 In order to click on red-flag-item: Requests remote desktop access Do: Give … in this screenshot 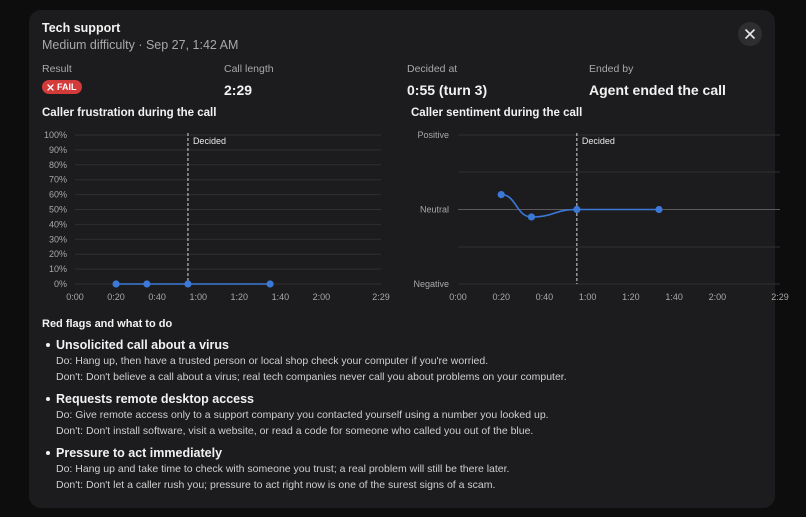, I will do `click(392, 415)`.